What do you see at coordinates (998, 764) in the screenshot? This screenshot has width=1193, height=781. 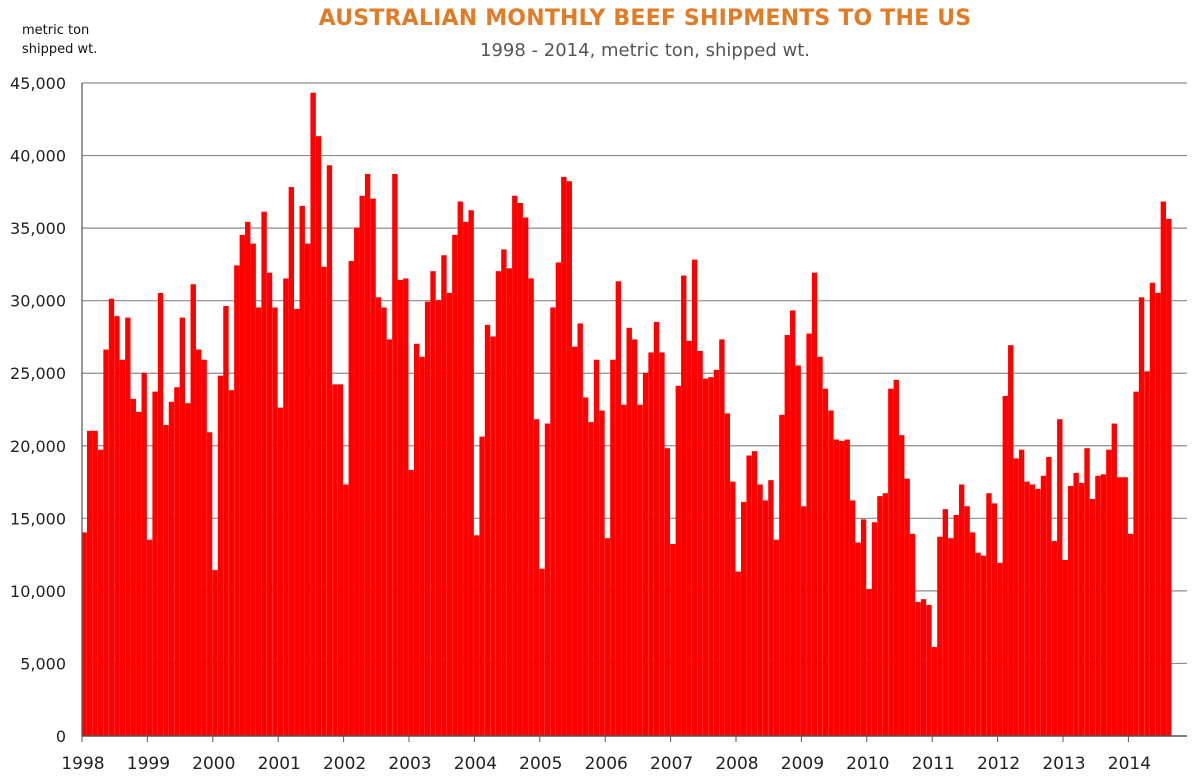 I see `x-tick-label: 2012` at bounding box center [998, 764].